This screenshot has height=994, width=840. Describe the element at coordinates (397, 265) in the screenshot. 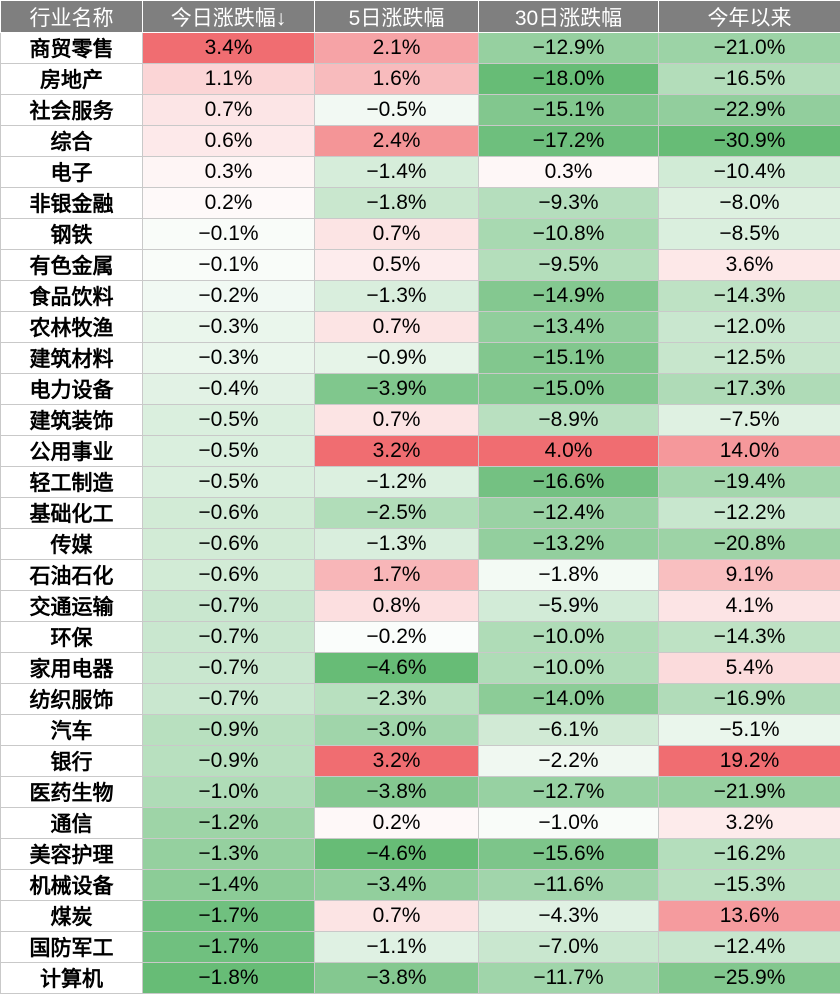

I see `5day-change-cell: 0.5%` at that location.